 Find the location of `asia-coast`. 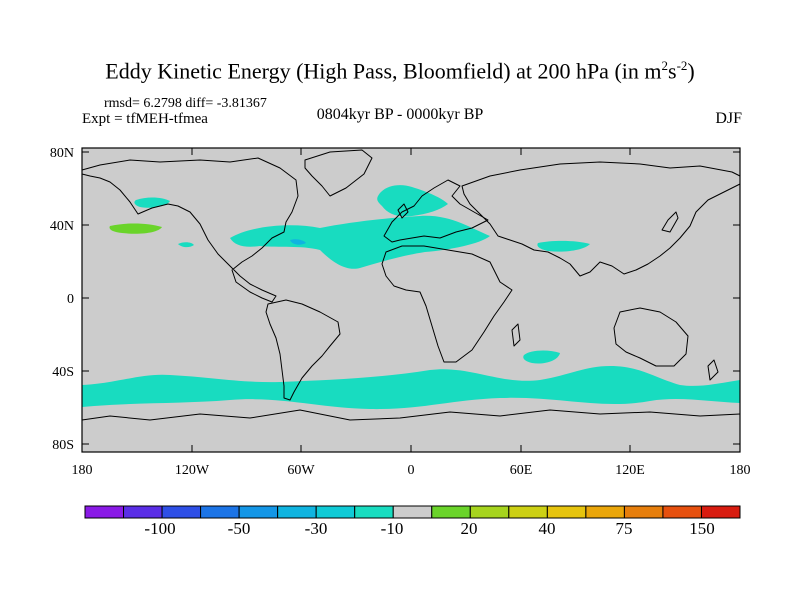

asia-coast is located at coordinates (601, 219).